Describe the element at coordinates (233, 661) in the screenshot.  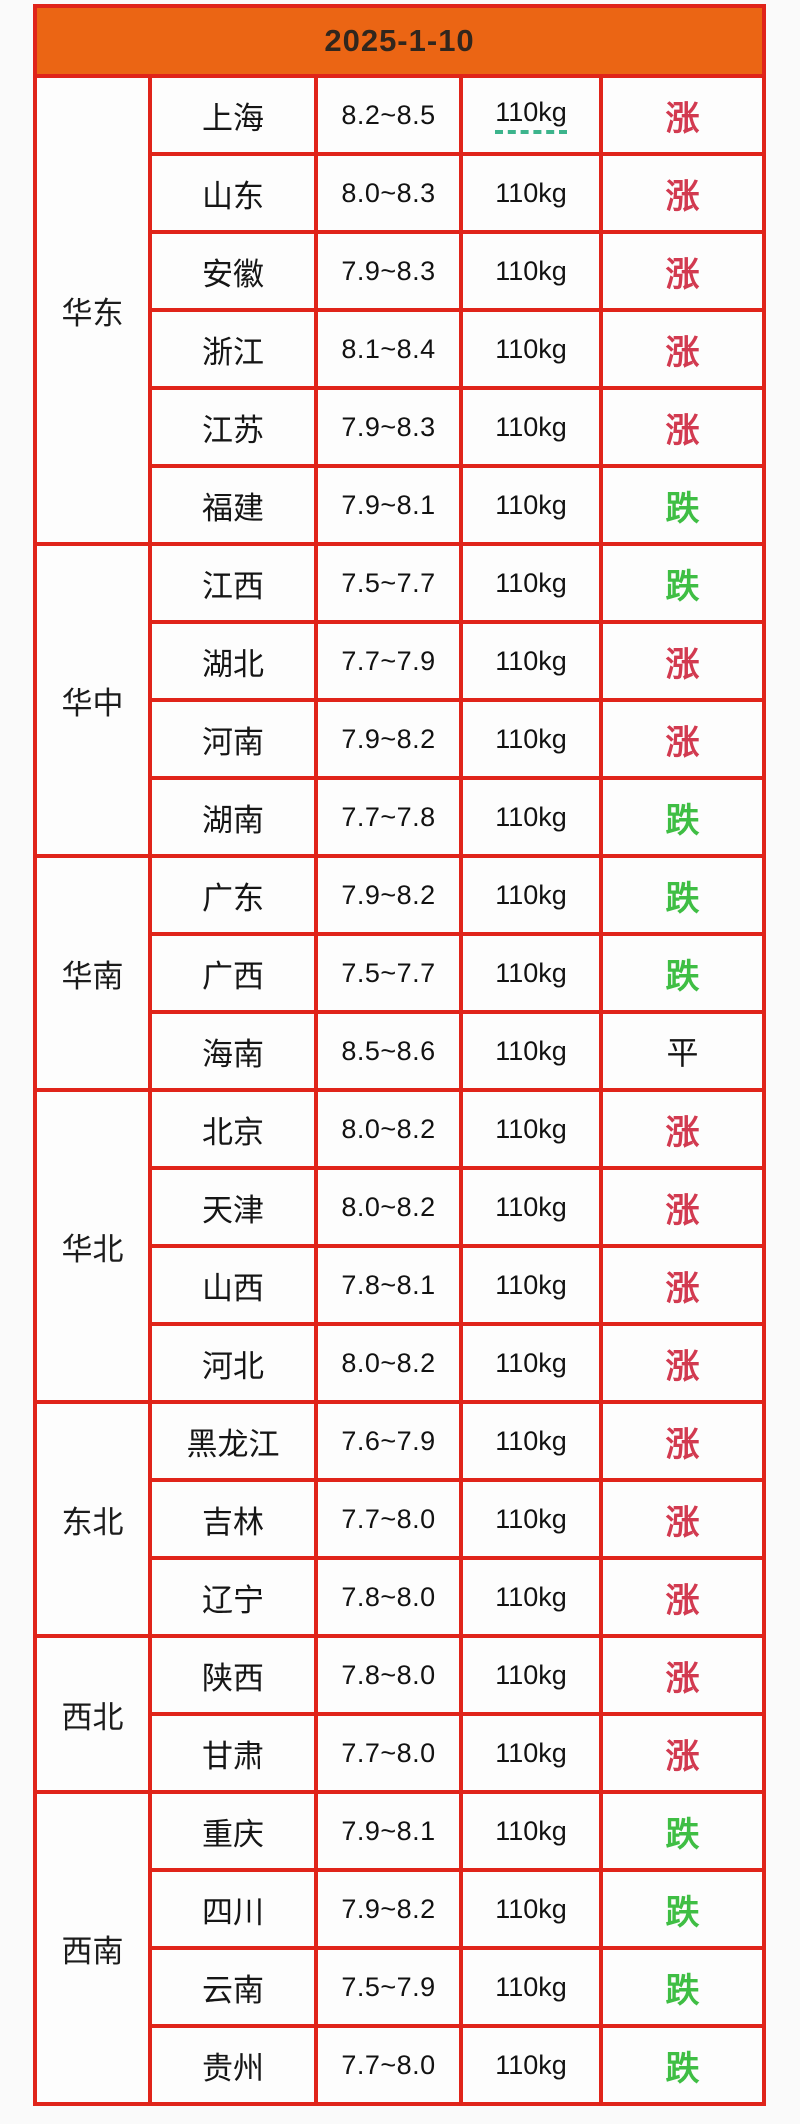
I see `province-cell: 湖北` at that location.